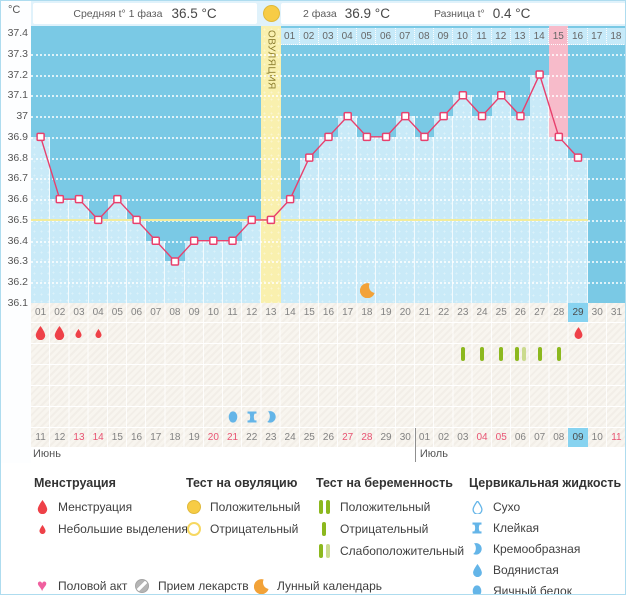 The width and height of the screenshot is (626, 595). Describe the element at coordinates (424, 36) in the screenshot. I see `phase2-day-cell: 08` at that location.